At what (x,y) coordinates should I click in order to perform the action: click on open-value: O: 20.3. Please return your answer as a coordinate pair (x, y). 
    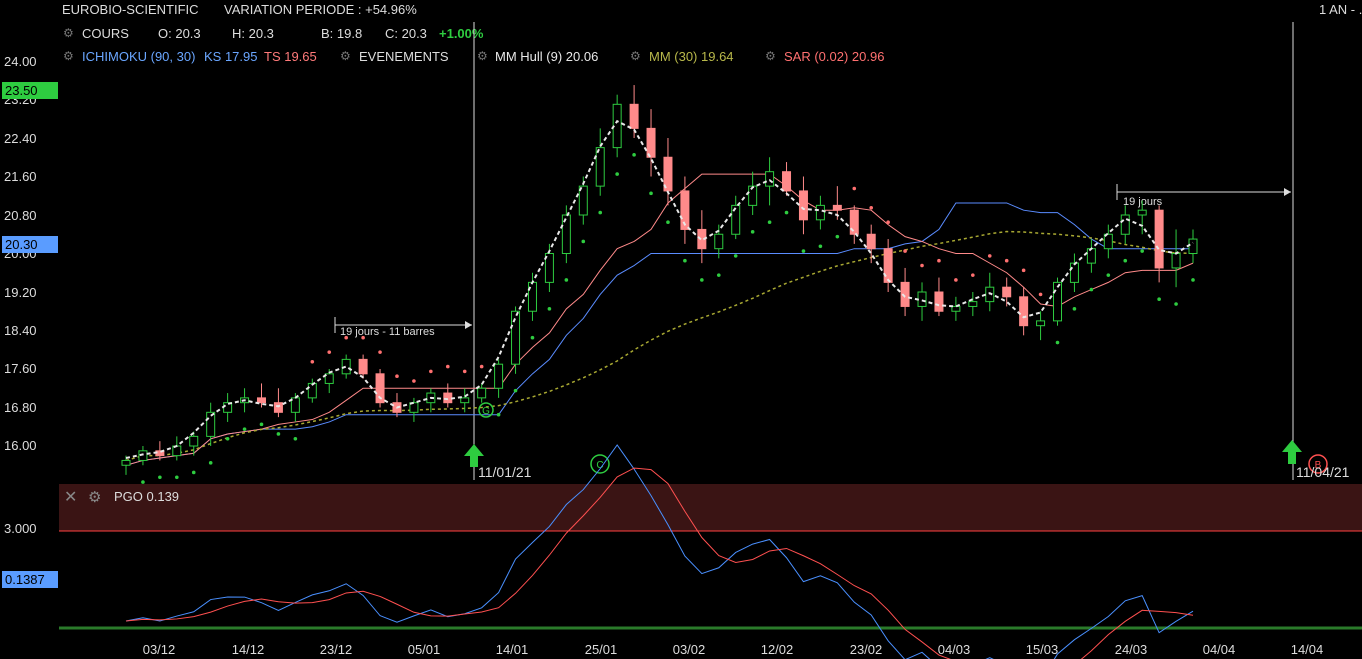
    Looking at the image, I should click on (179, 33).